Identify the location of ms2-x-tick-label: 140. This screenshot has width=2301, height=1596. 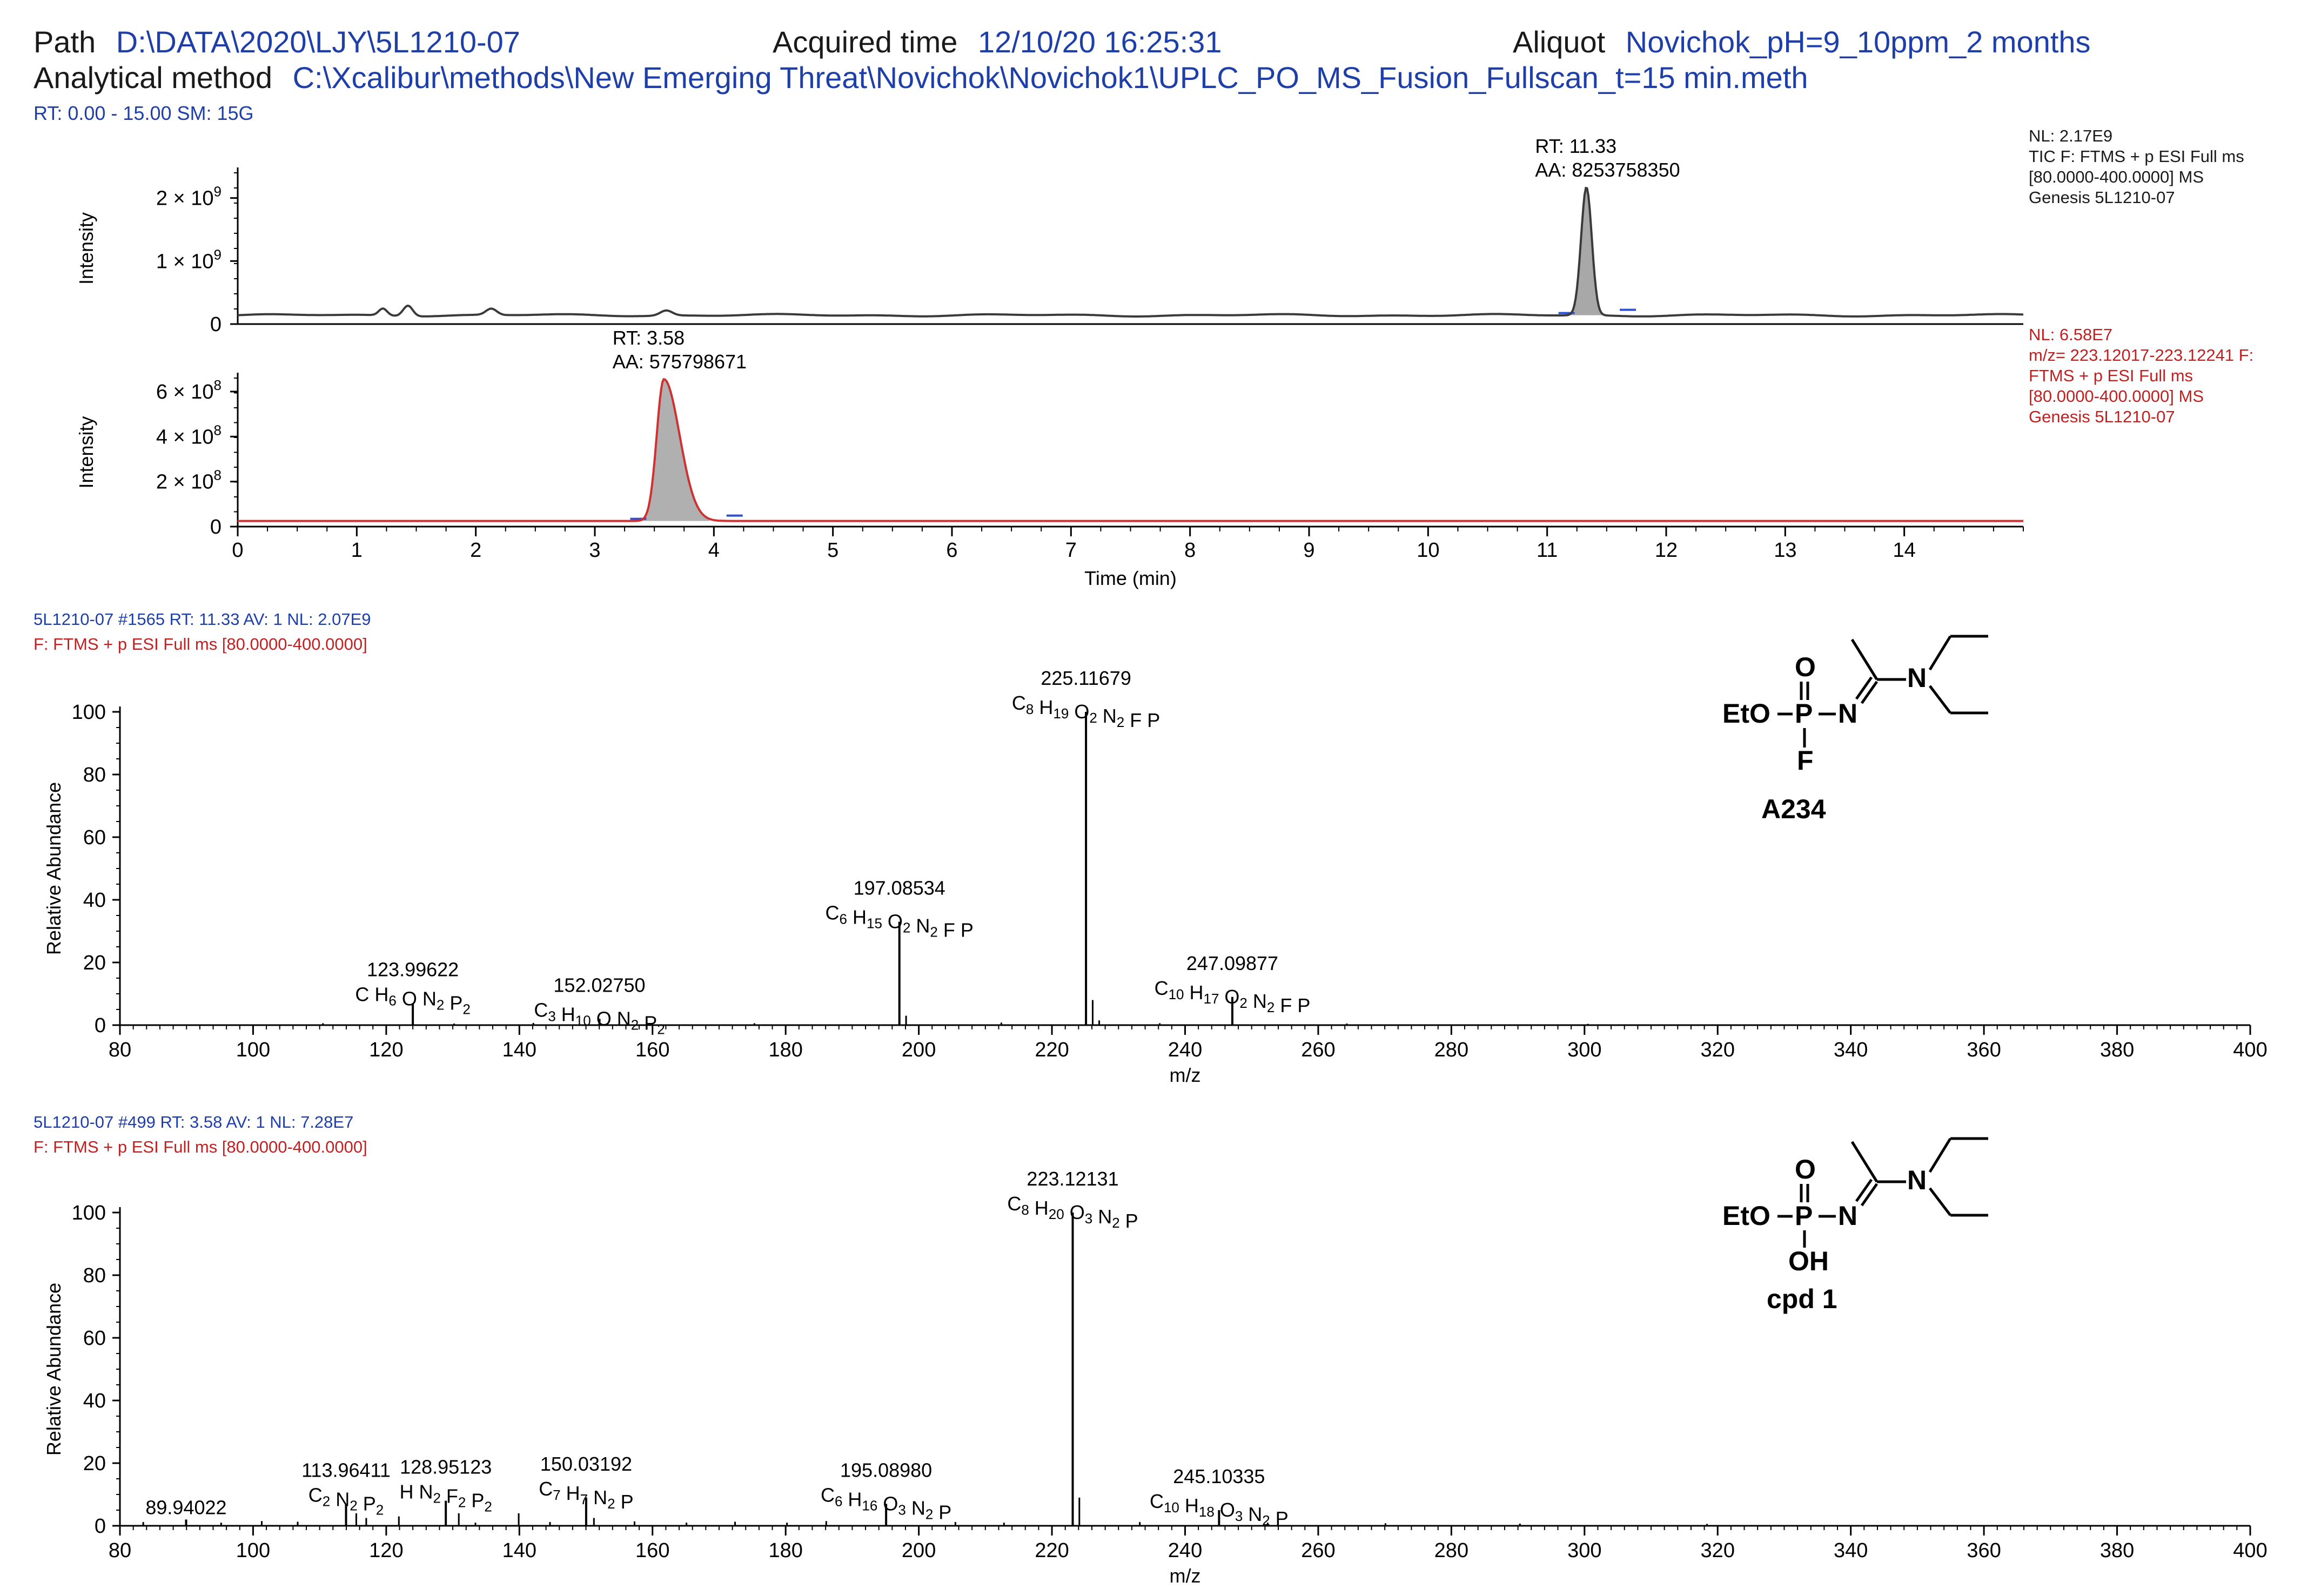
(519, 1550).